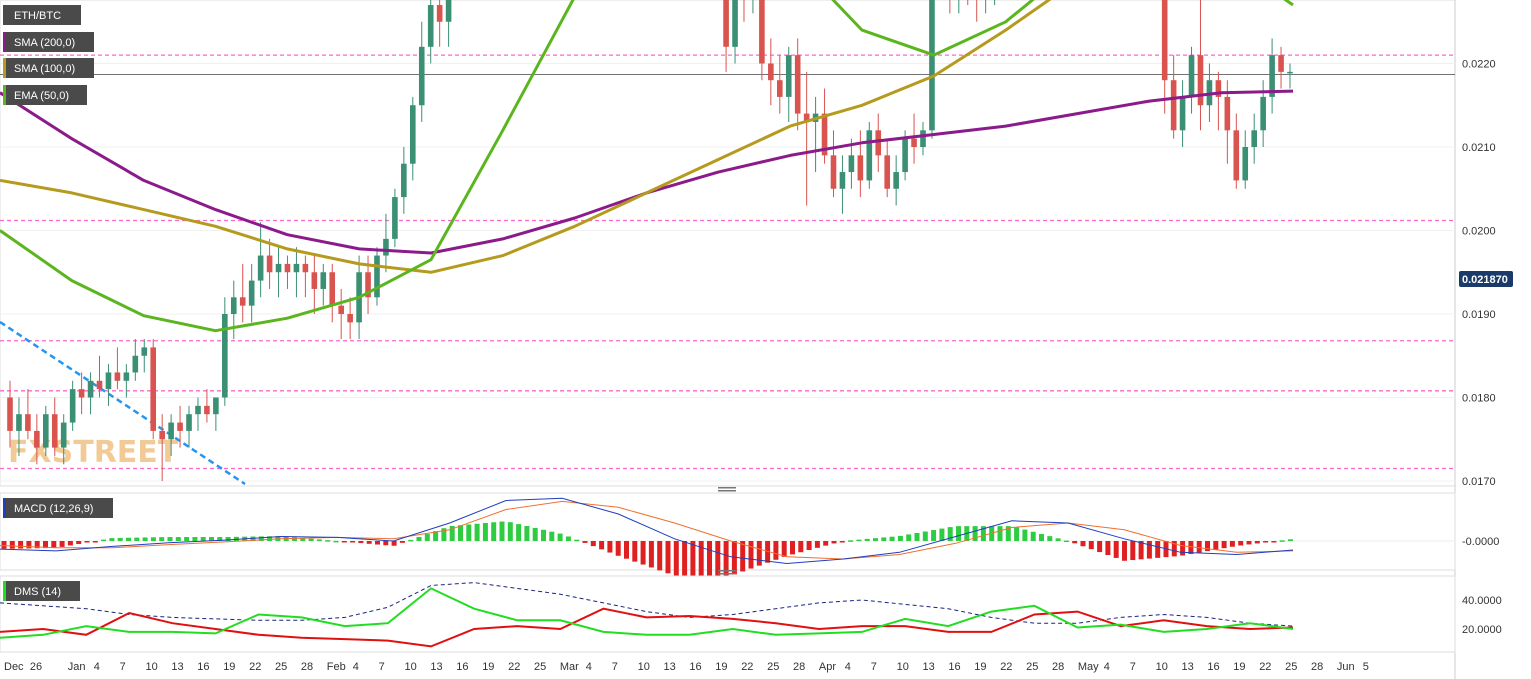  Describe the element at coordinates (203, 667) in the screenshot. I see `time-tick-label: 16` at that location.